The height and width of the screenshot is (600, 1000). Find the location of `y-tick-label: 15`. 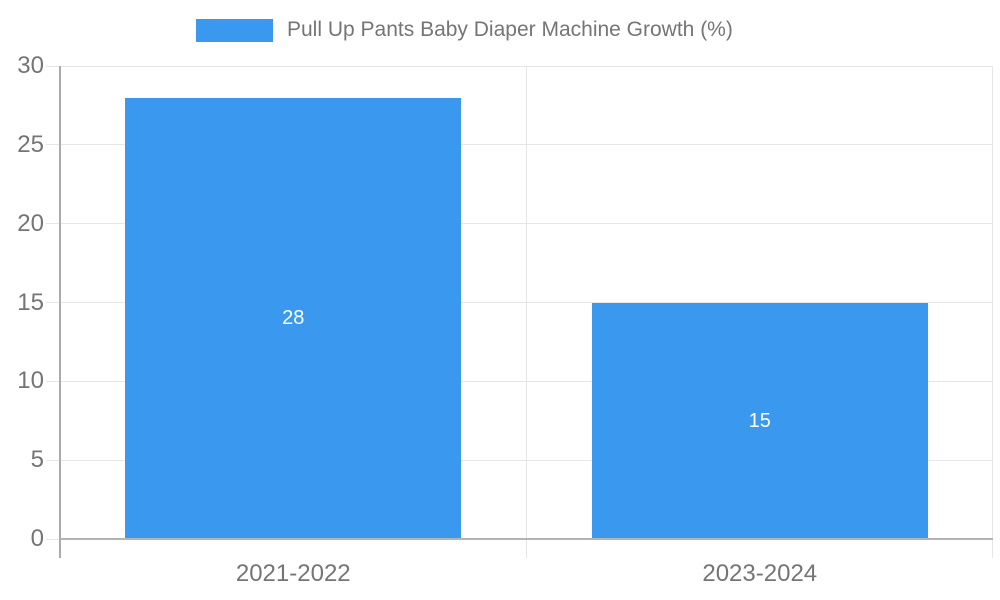

y-tick-label: 15 is located at coordinates (30, 302).